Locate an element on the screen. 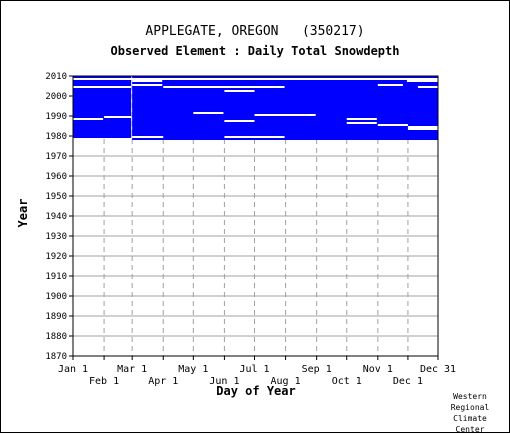 This screenshot has width=510, height=435. y-tick-label: 1970 is located at coordinates (56, 157).